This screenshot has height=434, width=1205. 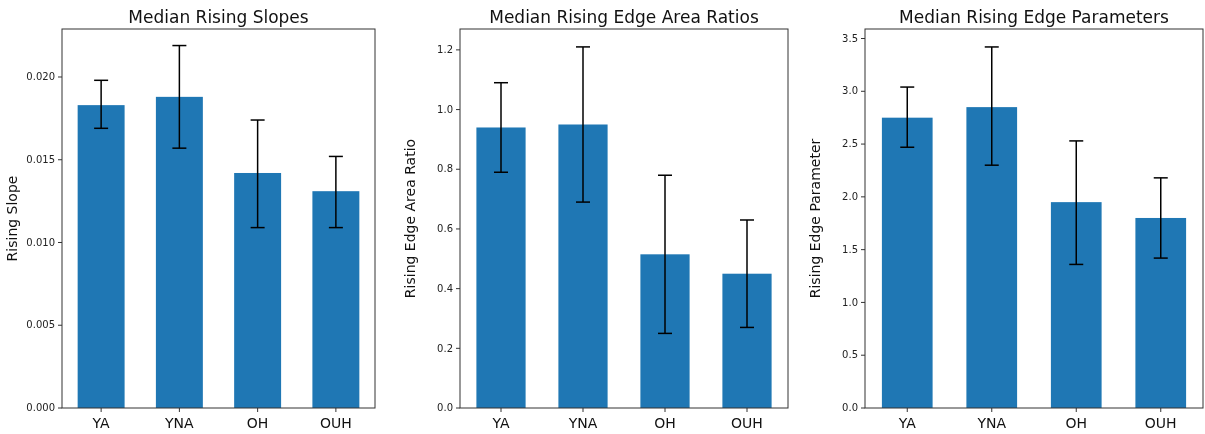 I want to click on y-tick-label: 0.5, so click(x=850, y=355).